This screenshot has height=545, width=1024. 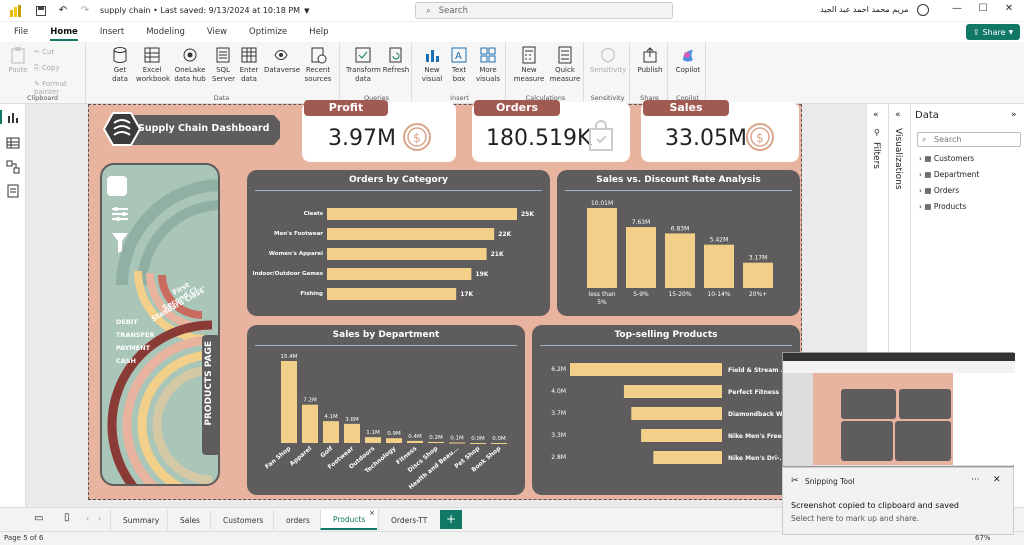 I want to click on save-icon, so click(x=41, y=11).